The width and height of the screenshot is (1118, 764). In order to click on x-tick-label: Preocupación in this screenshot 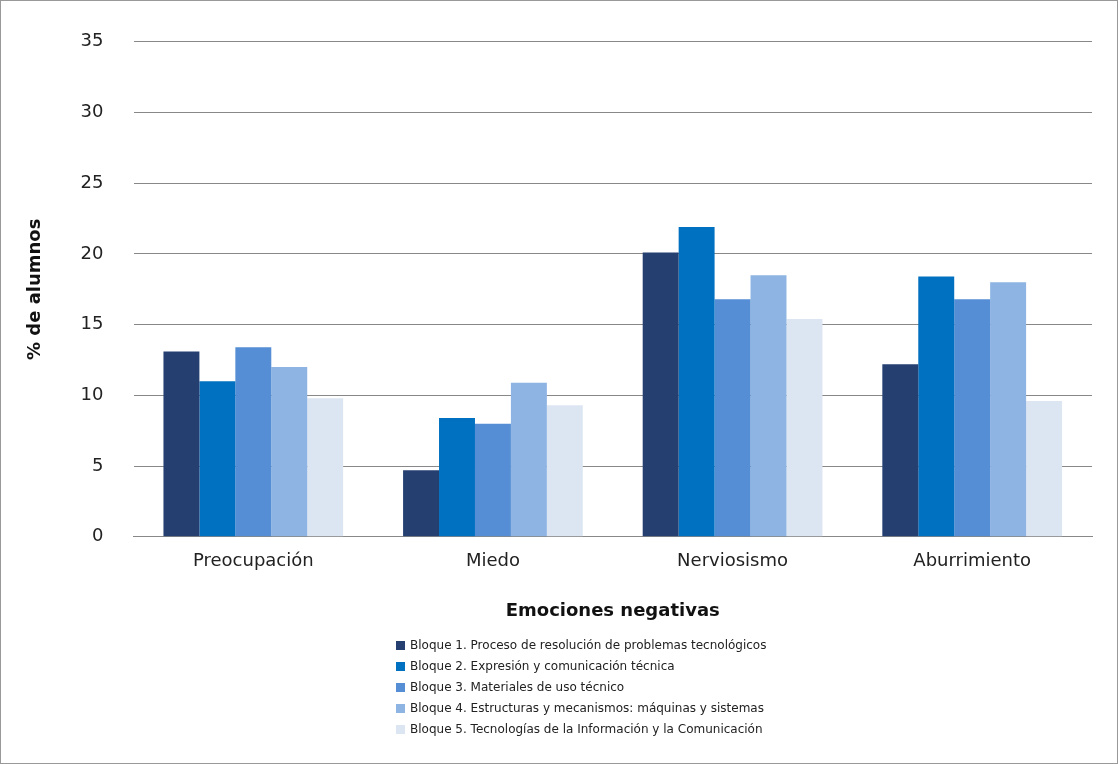, I will do `click(253, 560)`.